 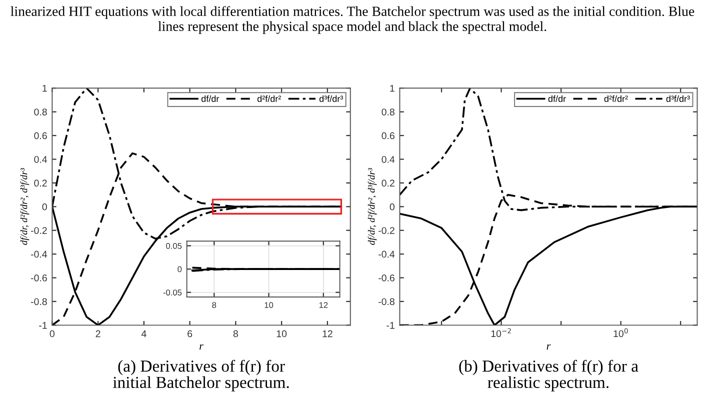 What do you see at coordinates (190, 334) in the screenshot?
I see `x-tick-label: 6` at bounding box center [190, 334].